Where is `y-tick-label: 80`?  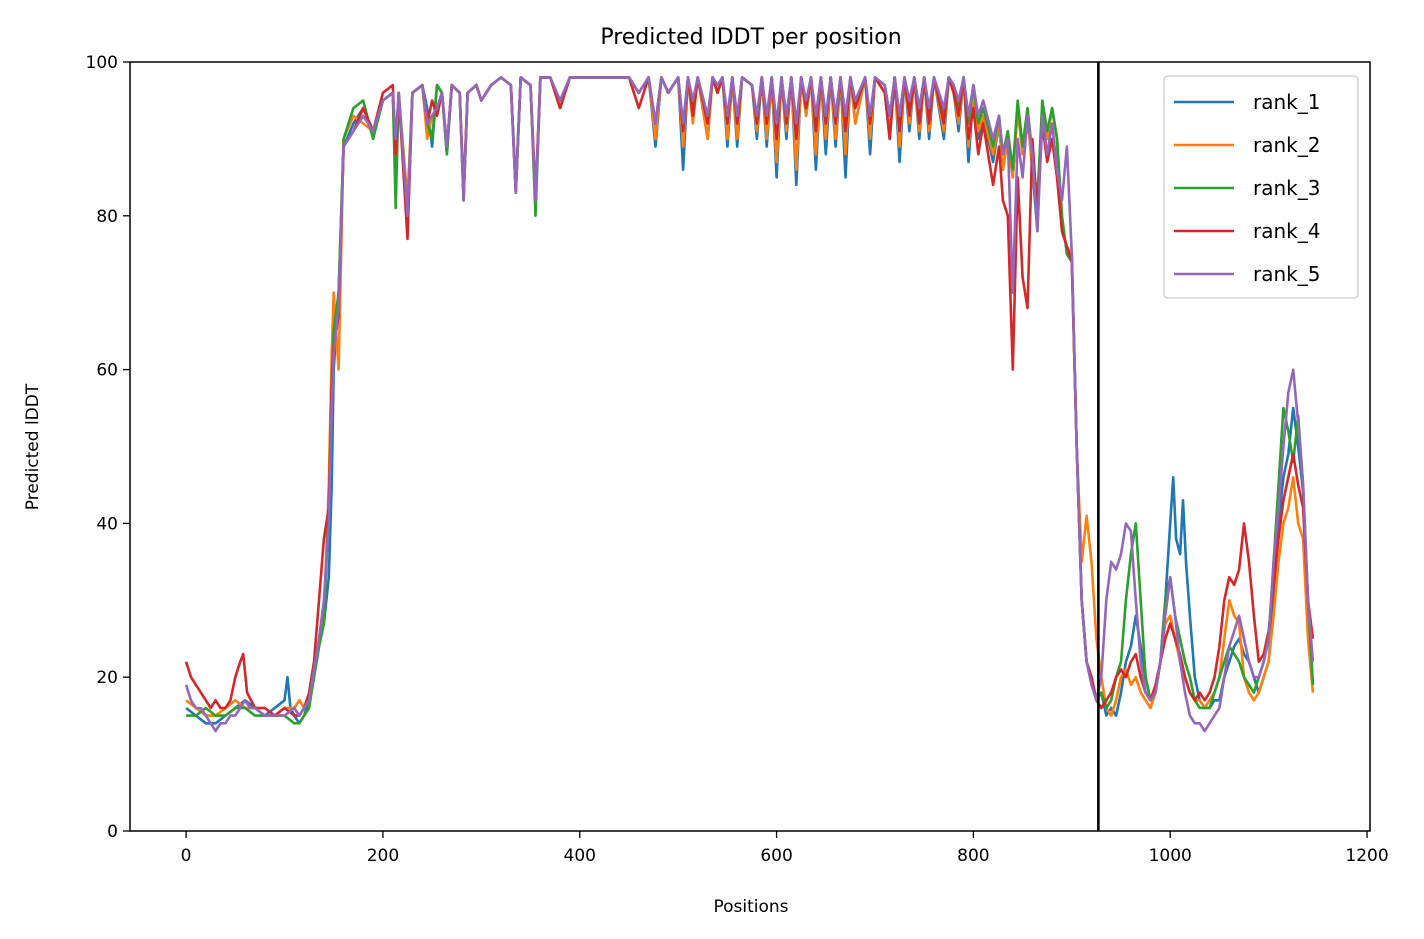 y-tick-label: 80 is located at coordinates (107, 217).